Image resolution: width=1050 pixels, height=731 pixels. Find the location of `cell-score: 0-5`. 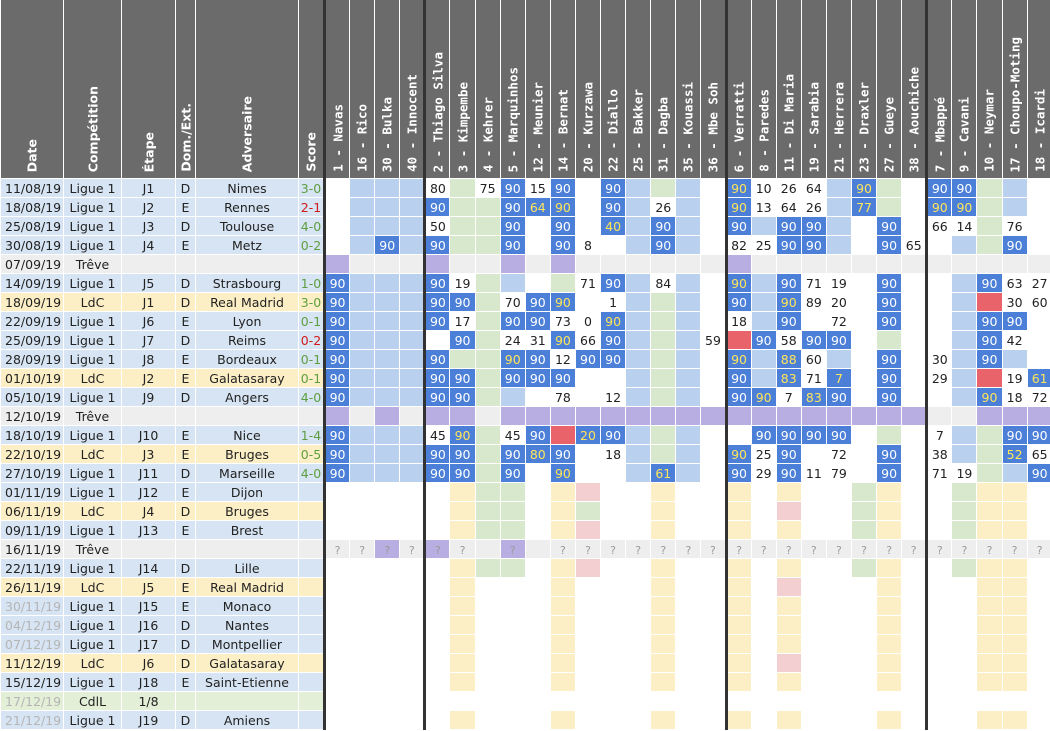

cell-score: 0-5 is located at coordinates (311, 454).